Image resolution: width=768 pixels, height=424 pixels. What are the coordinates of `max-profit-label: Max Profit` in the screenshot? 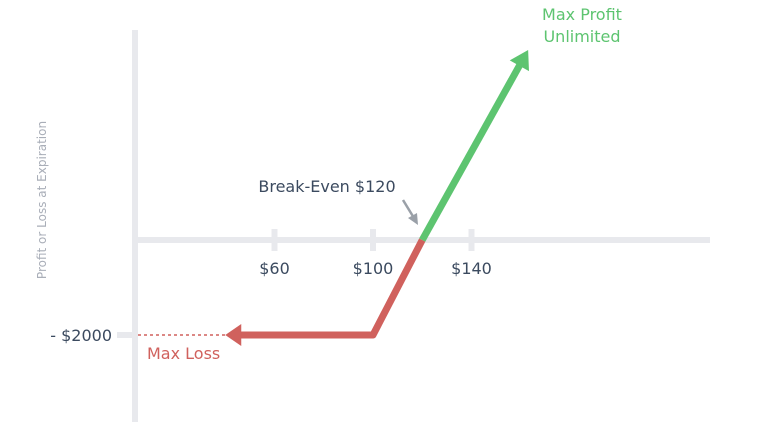 It's located at (582, 14).